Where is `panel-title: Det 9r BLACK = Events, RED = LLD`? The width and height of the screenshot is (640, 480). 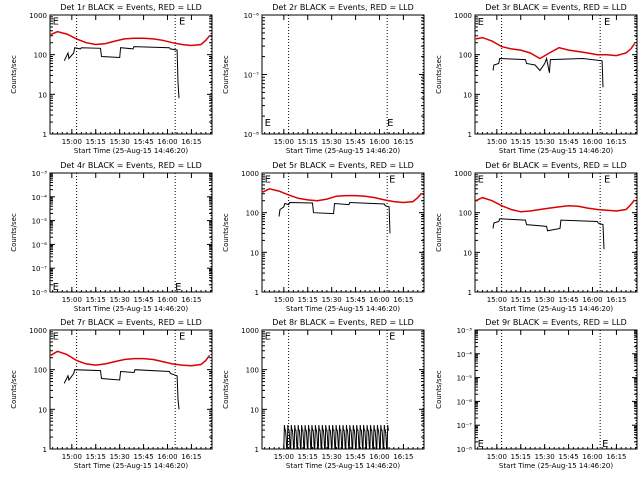
panel-title: Det 9r BLACK = Events, RED = LLD is located at coordinates (556, 322).